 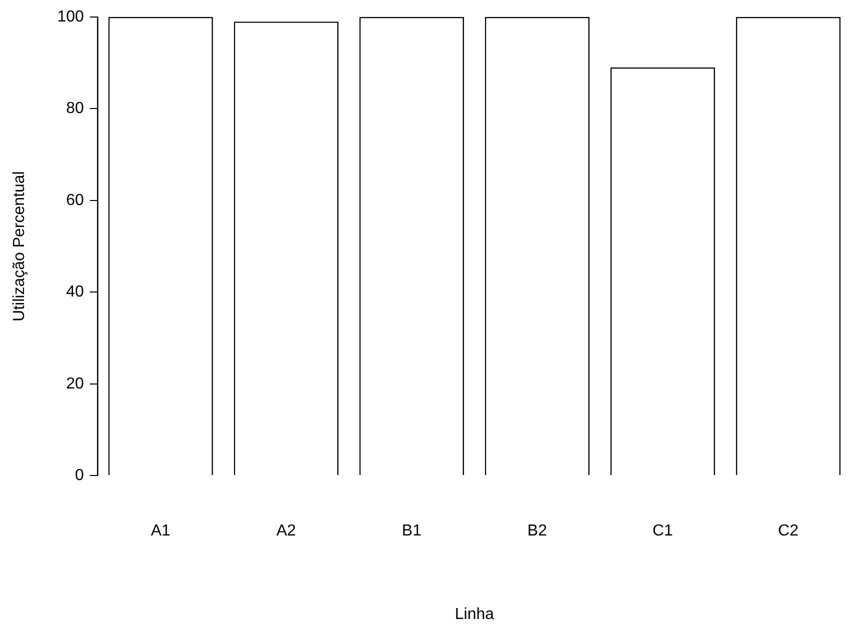 What do you see at coordinates (75, 200) in the screenshot?
I see `y-tick-label: 60` at bounding box center [75, 200].